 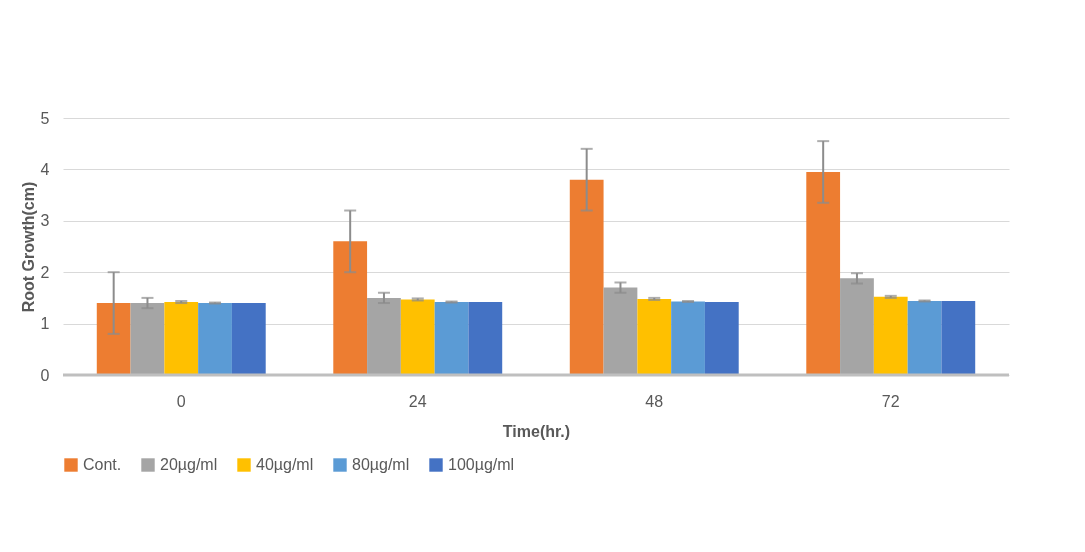 I want to click on x-axis-title: Time(hr.), so click(x=536, y=431).